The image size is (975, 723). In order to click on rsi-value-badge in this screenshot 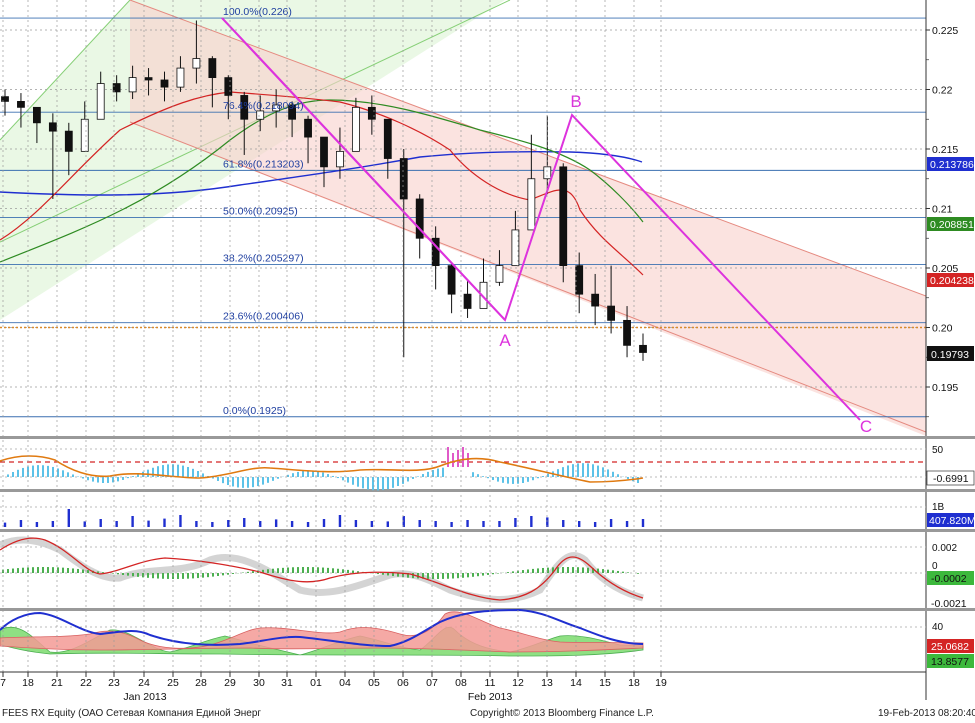, I will do `click(950, 478)`.